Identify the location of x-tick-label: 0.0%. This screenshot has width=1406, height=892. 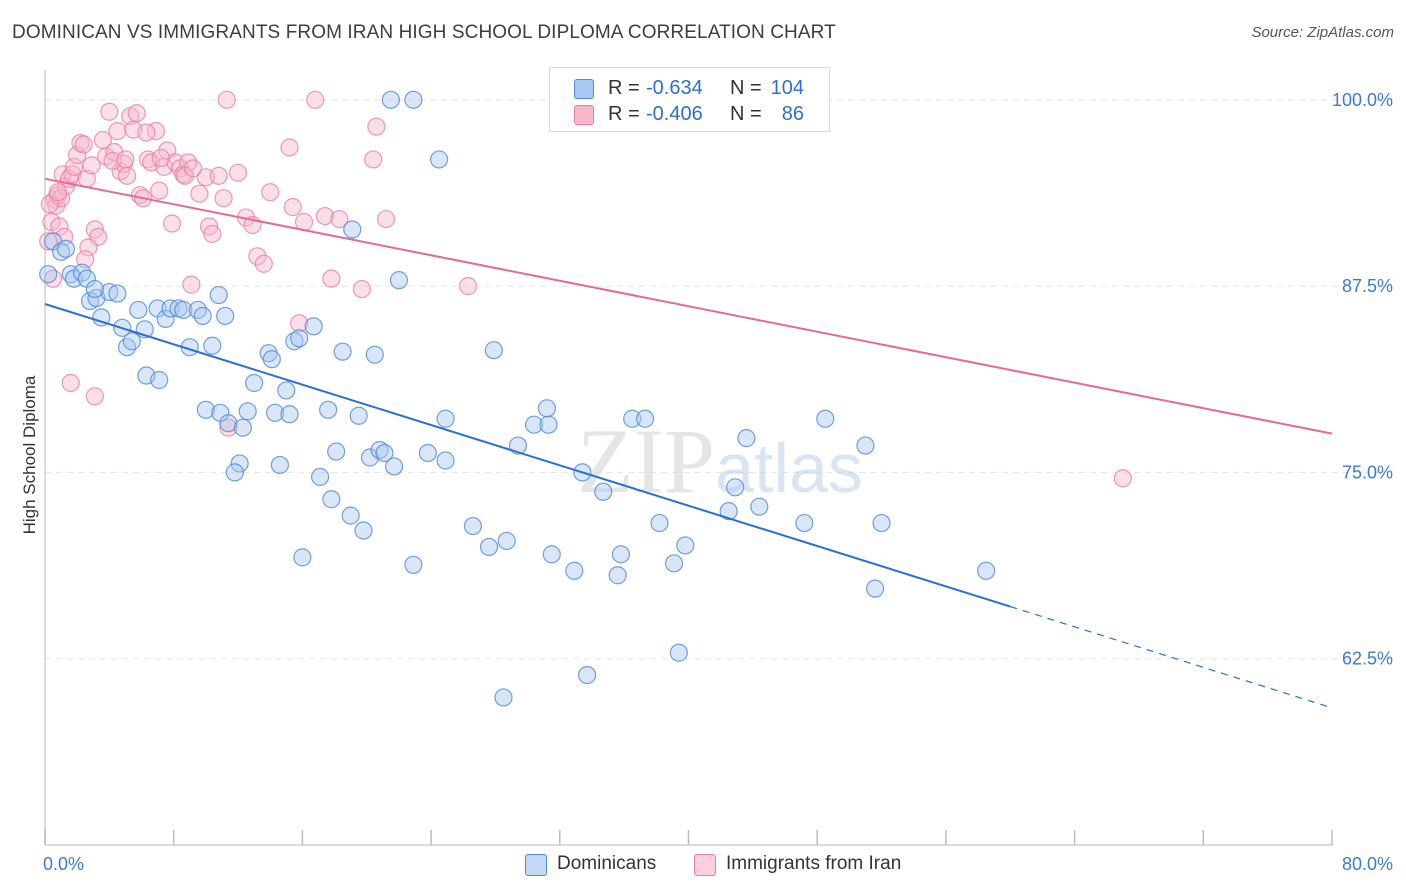
(63, 864).